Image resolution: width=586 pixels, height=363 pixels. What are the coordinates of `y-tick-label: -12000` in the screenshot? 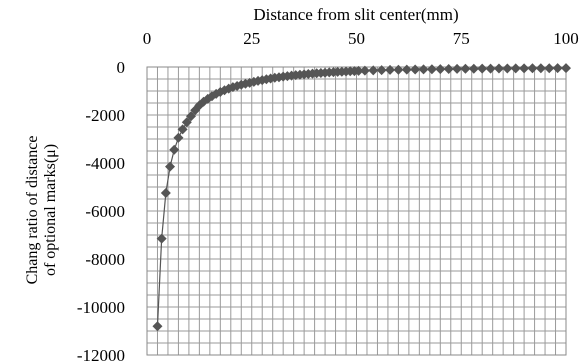 It's located at (101, 354).